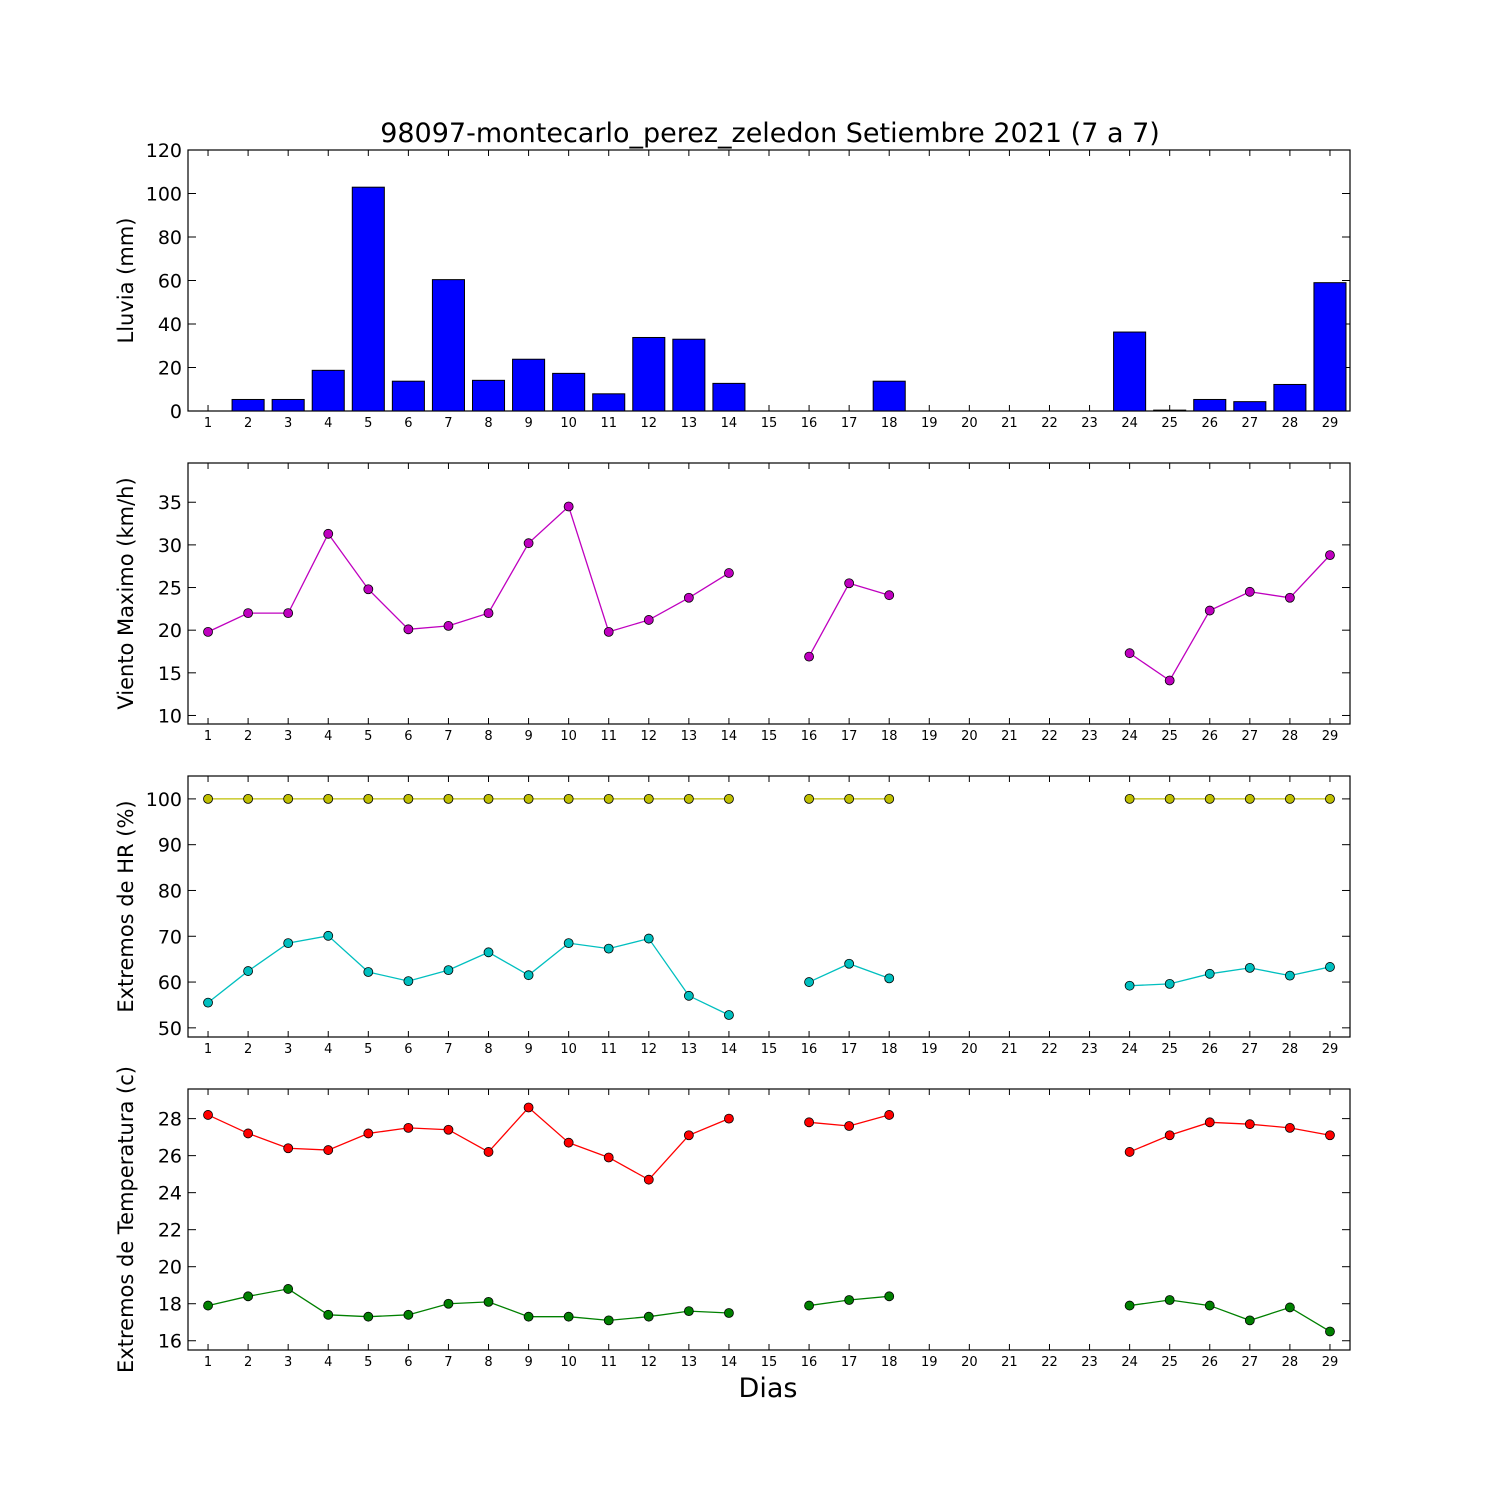 This screenshot has height=1500, width=1500. I want to click on x-tick-label: 23, so click(1089, 1362).